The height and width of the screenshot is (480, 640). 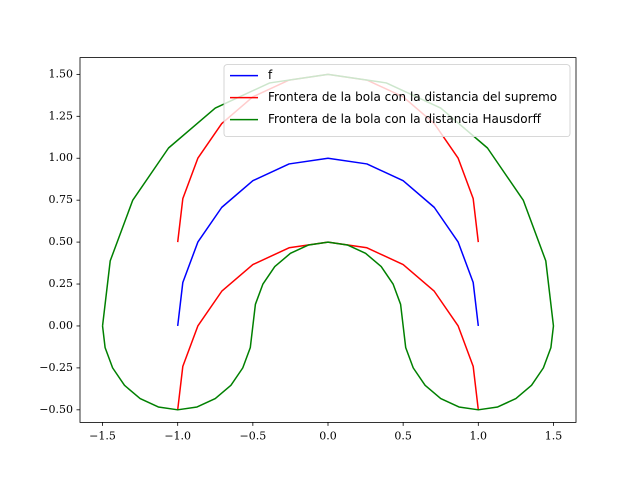 What do you see at coordinates (61, 157) in the screenshot?
I see `y-tick-label: 1.00` at bounding box center [61, 157].